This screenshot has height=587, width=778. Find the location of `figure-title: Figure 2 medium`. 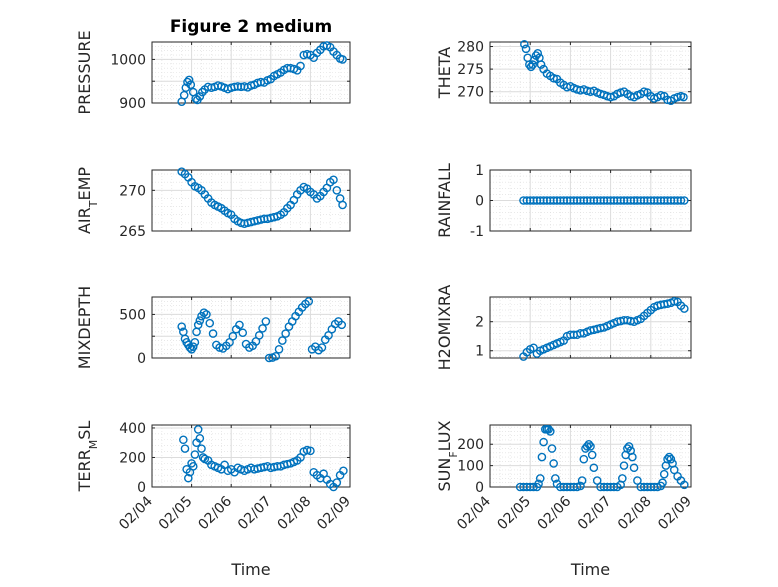

figure-title: Figure 2 medium is located at coordinates (251, 27).